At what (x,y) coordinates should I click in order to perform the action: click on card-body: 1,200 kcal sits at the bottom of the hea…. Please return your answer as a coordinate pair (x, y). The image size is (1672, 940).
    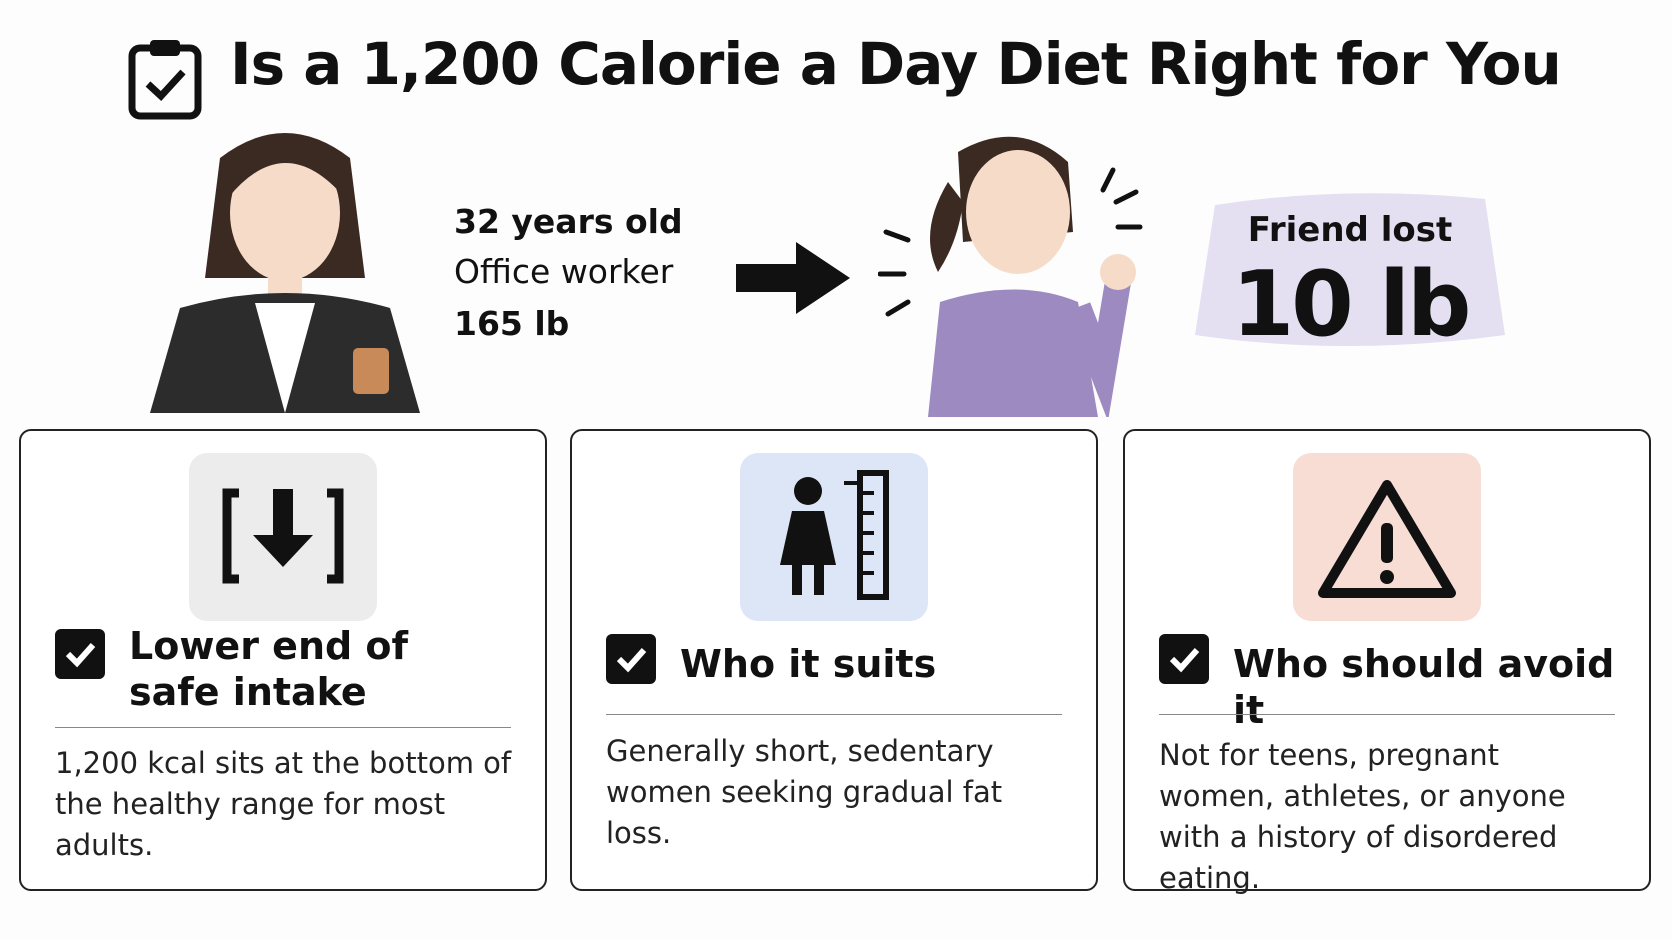
    Looking at the image, I should click on (283, 804).